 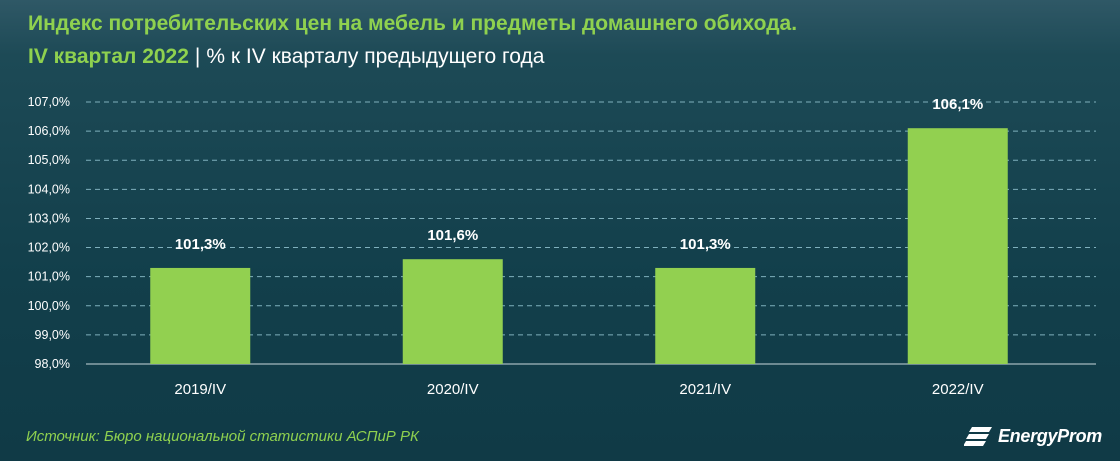 I want to click on y-tick-label: 99,0%, so click(x=52, y=335).